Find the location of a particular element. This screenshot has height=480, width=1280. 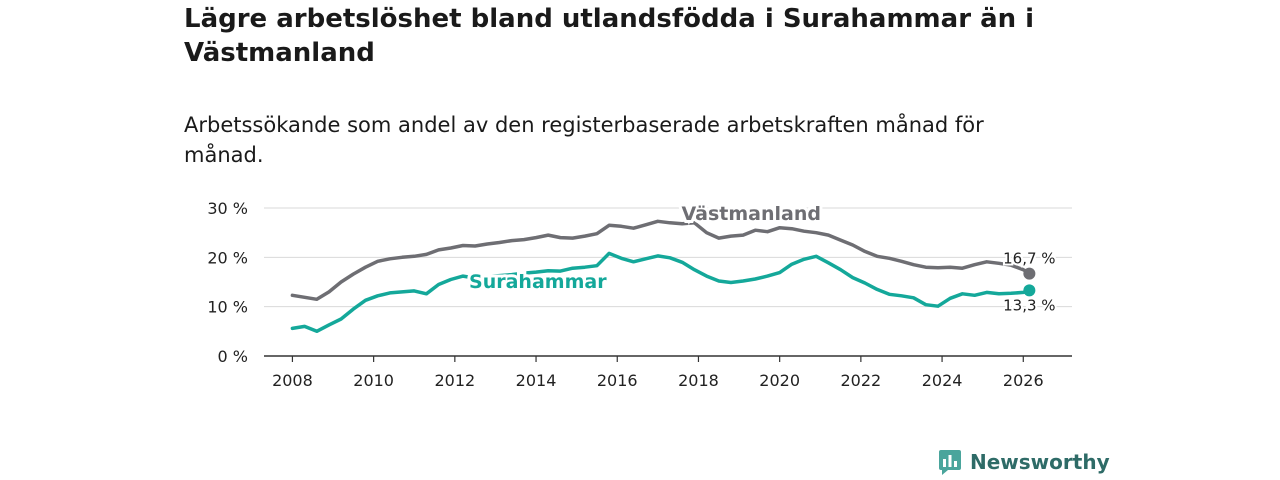

y-tick-label: 30 % is located at coordinates (227, 208).